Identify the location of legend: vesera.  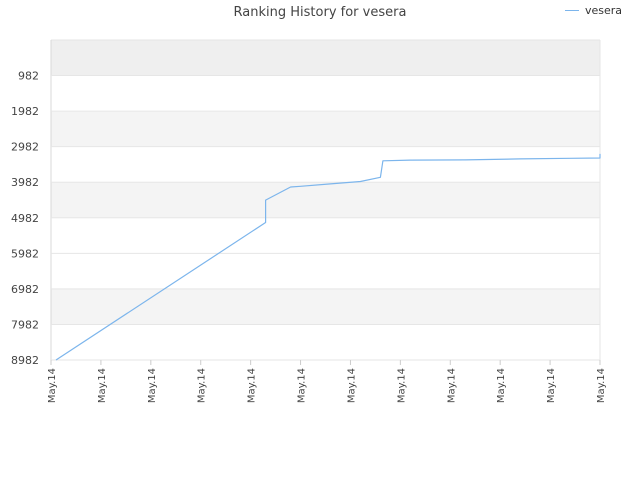
(593, 10).